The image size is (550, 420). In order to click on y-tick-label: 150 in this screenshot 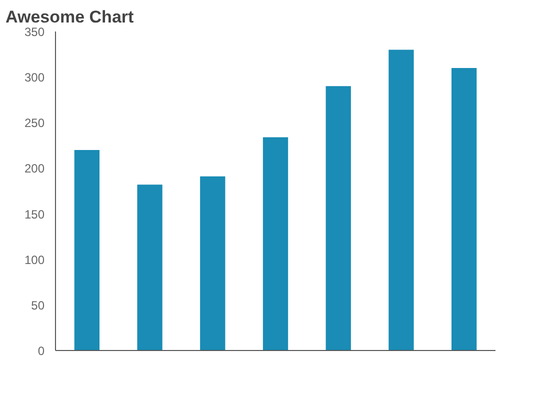, I will do `click(34, 214)`.